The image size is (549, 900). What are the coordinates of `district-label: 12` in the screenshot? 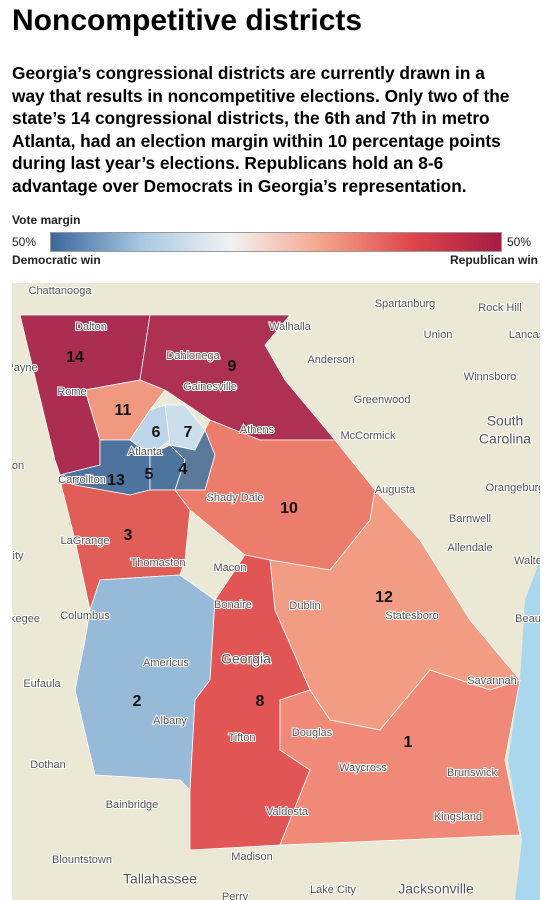 It's located at (384, 597).